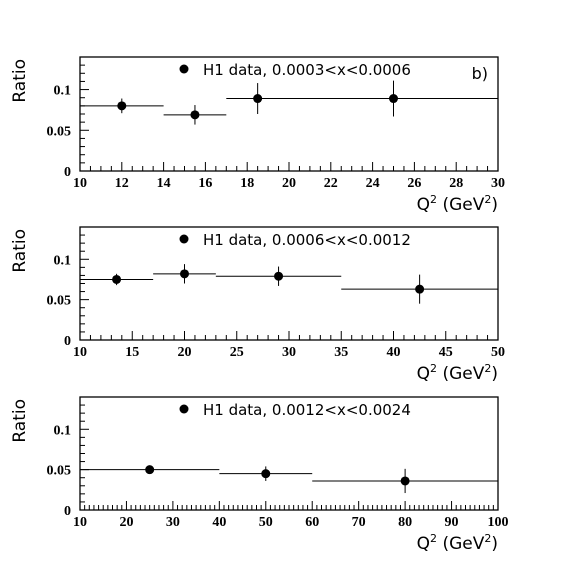 This screenshot has width=567, height=567. Describe the element at coordinates (237, 352) in the screenshot. I see `x-tick-label: 25` at that location.